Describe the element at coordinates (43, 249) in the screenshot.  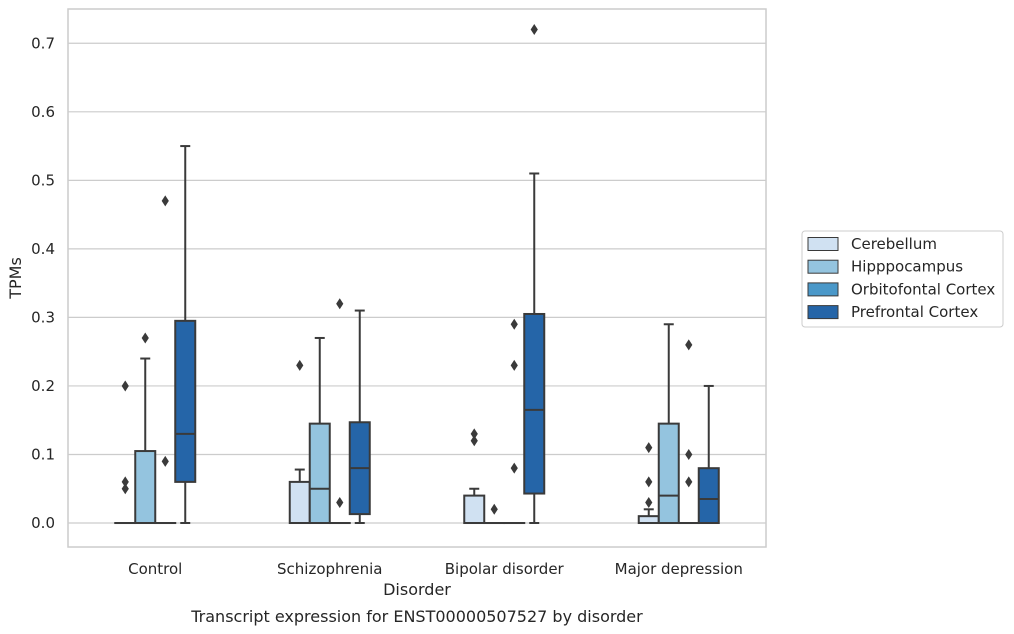
I see `y-tick-label: 0.4` at that location.